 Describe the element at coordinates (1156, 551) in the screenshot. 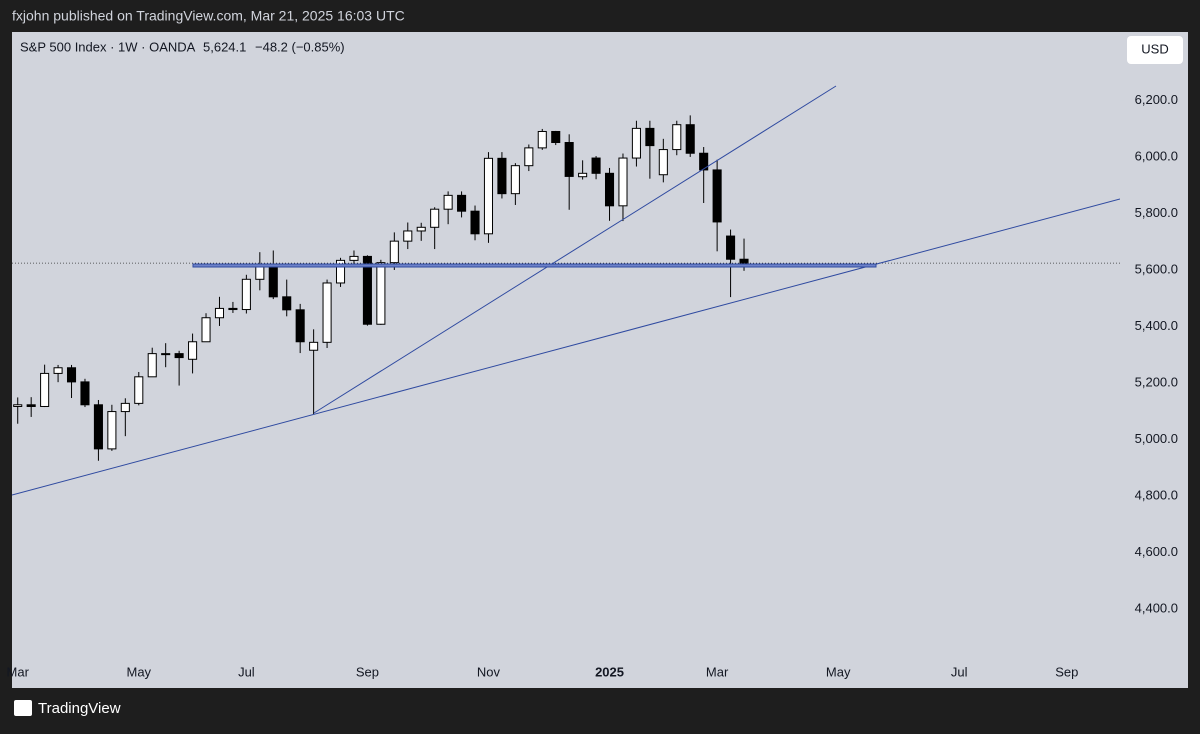

I see `y-tick-label: 4,600.0` at that location.